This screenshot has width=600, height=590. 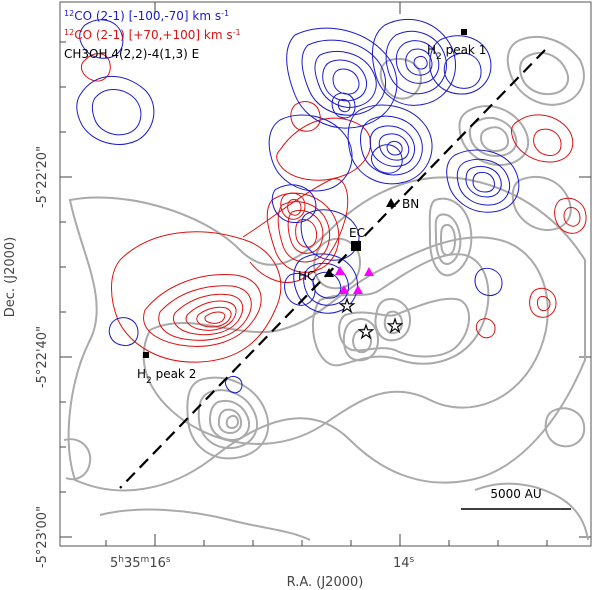 I want to click on legend-entry-blue: 12CO (2-1) [-100,-70] km s-1, so click(x=146, y=16).